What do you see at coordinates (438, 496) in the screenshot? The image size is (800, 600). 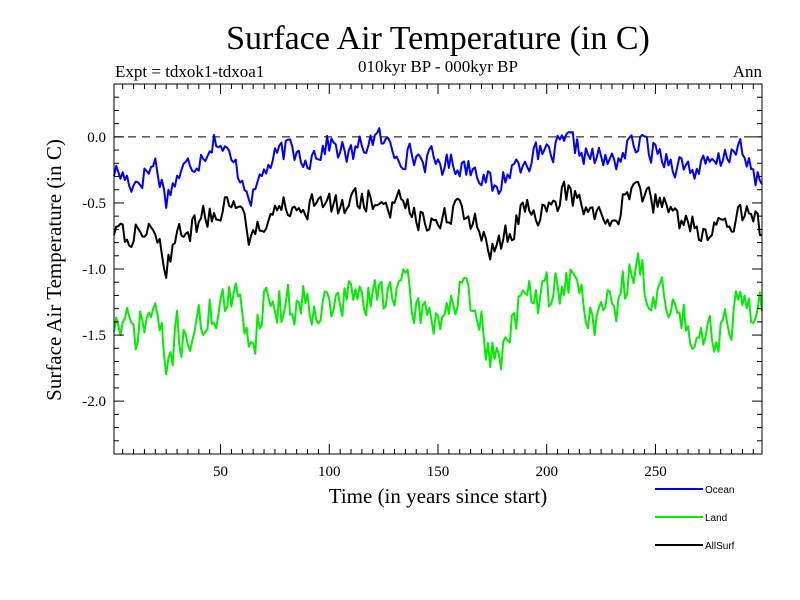 I see `x-axis-label: Time (in years since start)` at bounding box center [438, 496].